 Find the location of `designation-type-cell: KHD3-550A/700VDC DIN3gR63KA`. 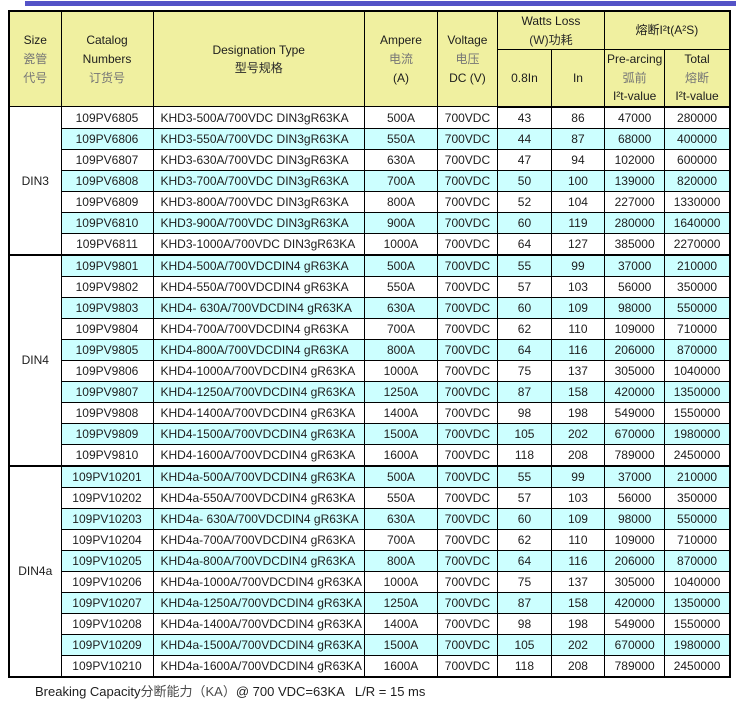

designation-type-cell: KHD3-550A/700VDC DIN3gR63KA is located at coordinates (258, 138).